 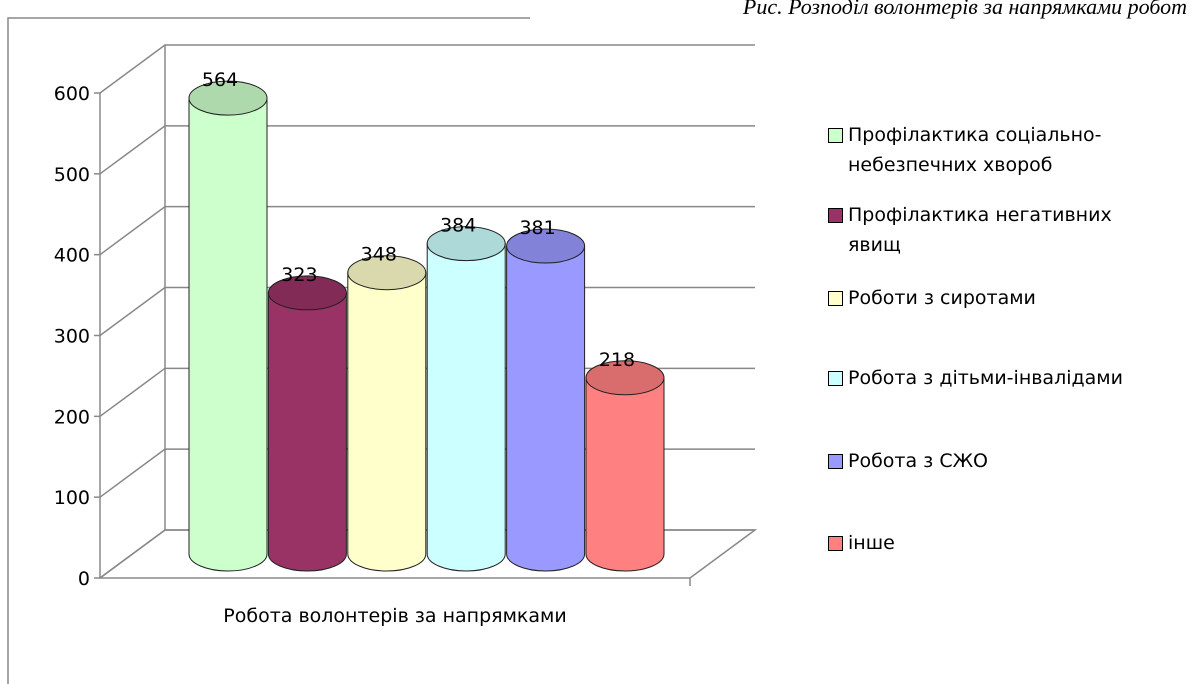 What do you see at coordinates (379, 255) in the screenshot?
I see `data-label: 348` at bounding box center [379, 255].